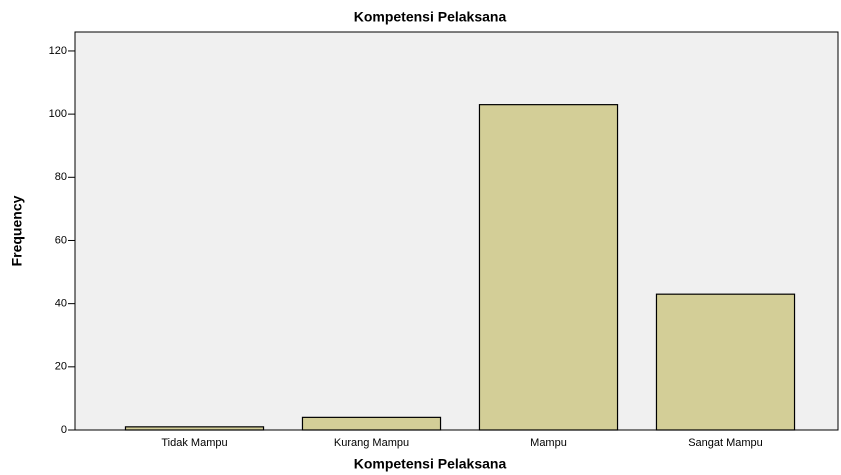 Image resolution: width=841 pixels, height=475 pixels. Describe the element at coordinates (58, 51) in the screenshot. I see `y-tick-label: 120` at that location.